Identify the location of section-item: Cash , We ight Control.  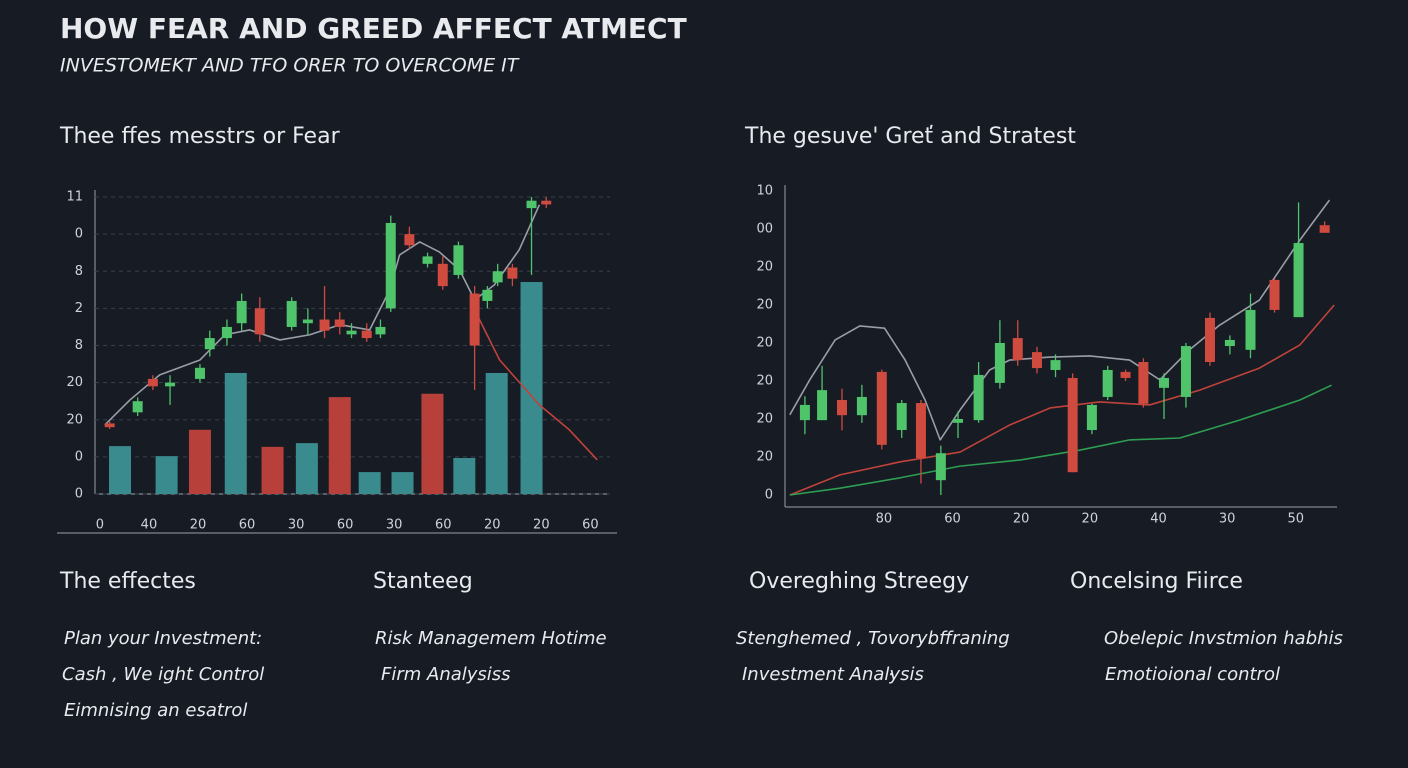
(163, 674).